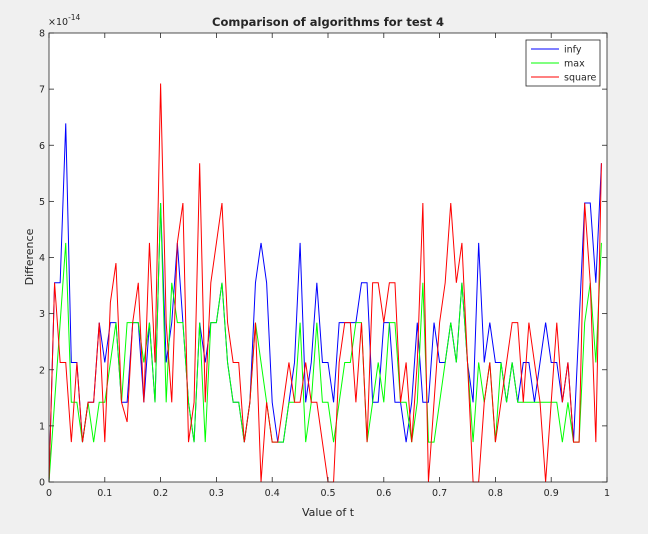 Image resolution: width=648 pixels, height=534 pixels. I want to click on y-tick-label: 2, so click(42, 370).